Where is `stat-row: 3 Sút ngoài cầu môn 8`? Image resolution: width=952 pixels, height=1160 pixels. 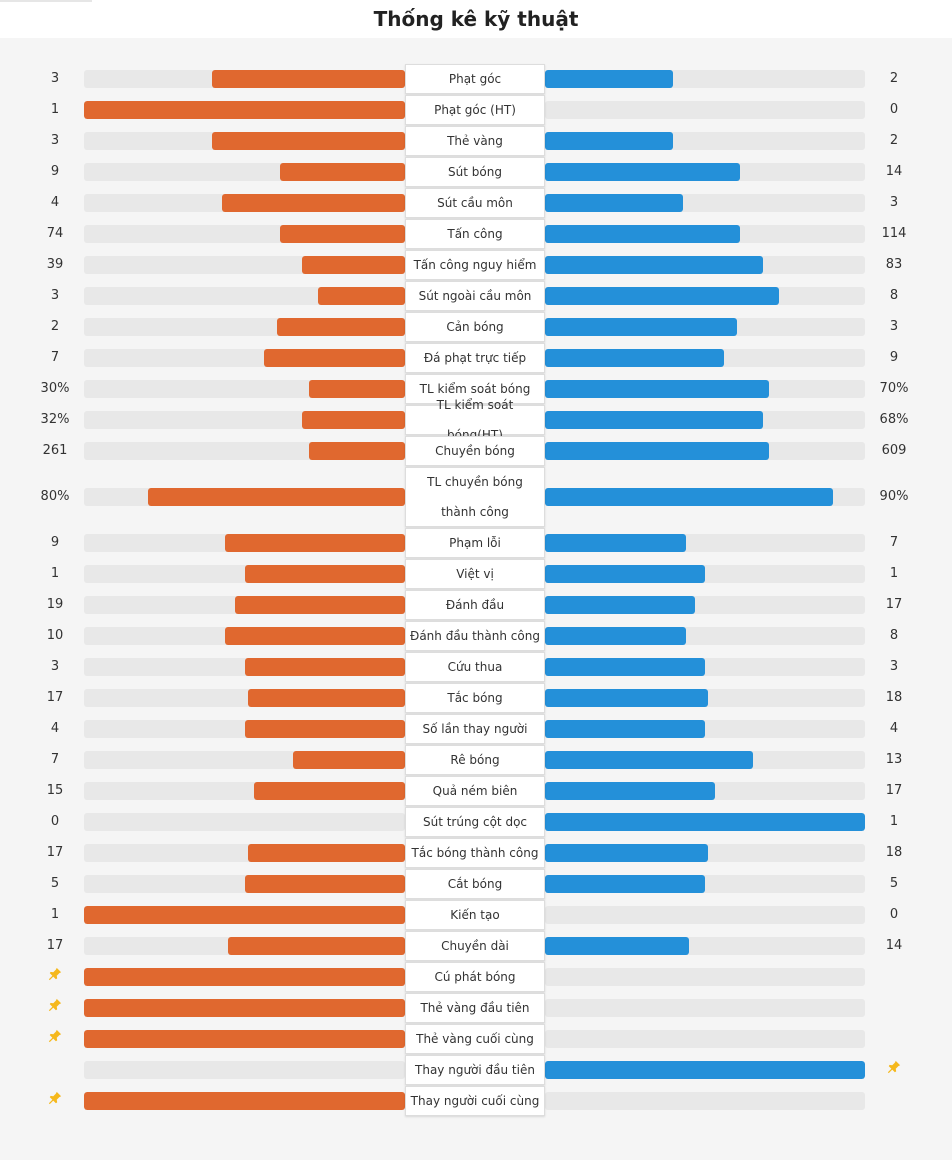 stat-row: 3 Sút ngoài cầu môn 8 is located at coordinates (476, 295).